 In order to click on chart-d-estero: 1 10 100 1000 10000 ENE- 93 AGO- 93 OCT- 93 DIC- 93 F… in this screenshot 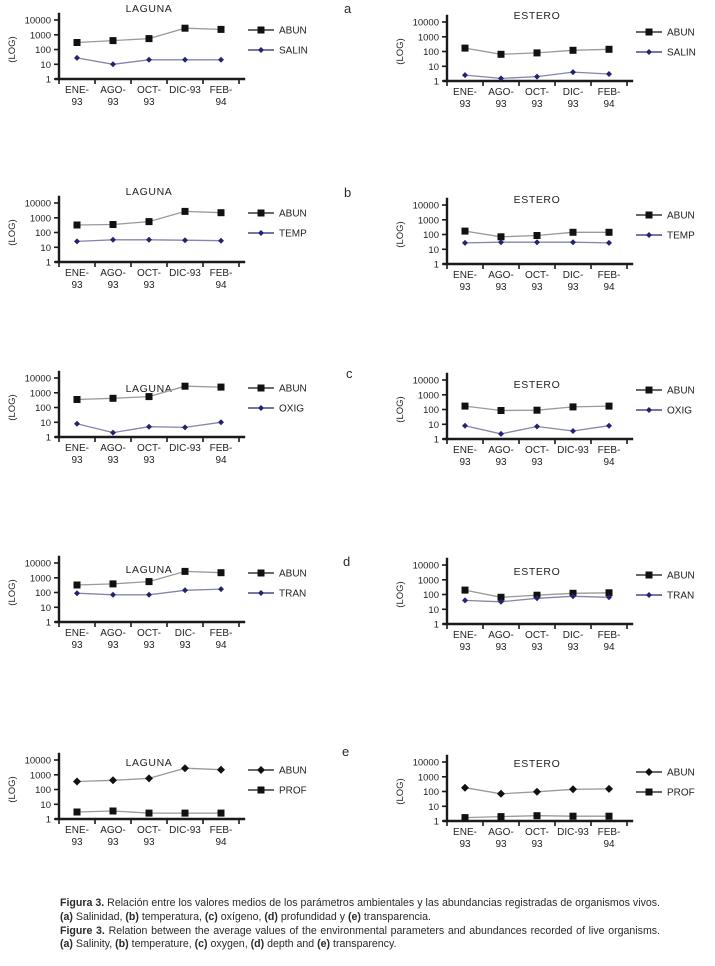, I will do `click(551, 601)`.